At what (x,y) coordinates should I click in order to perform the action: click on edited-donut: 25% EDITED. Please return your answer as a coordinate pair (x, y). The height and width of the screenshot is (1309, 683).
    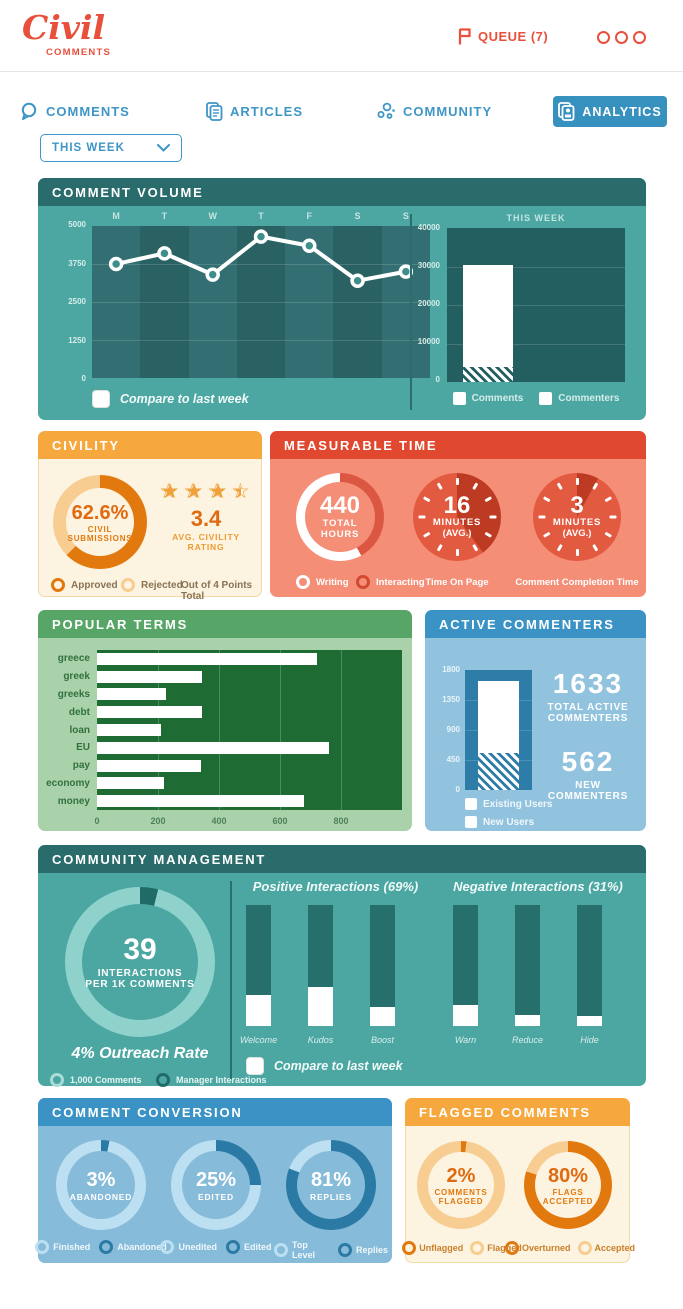
    Looking at the image, I should click on (216, 1185).